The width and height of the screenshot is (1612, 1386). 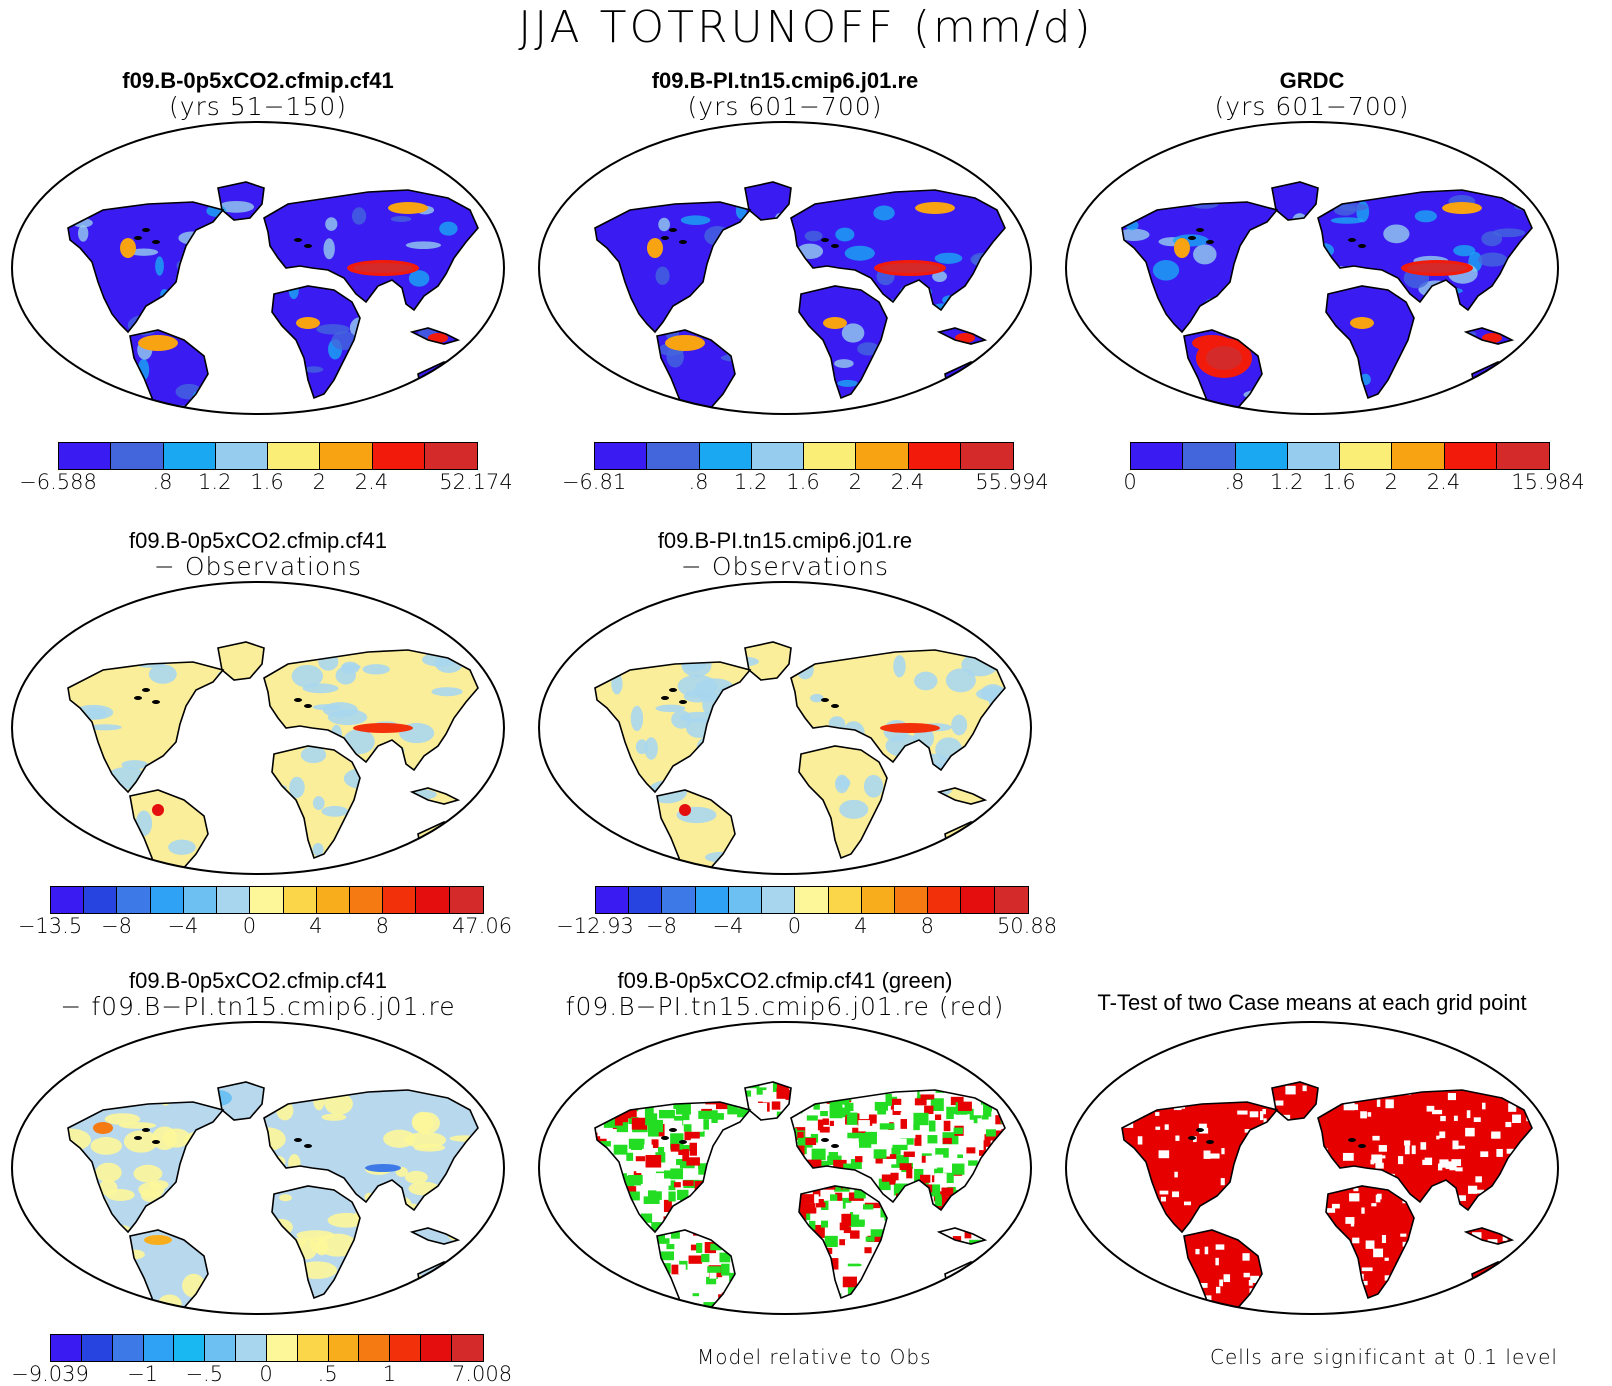 What do you see at coordinates (143, 1374) in the screenshot?
I see `colorbar-tick-label: −1` at bounding box center [143, 1374].